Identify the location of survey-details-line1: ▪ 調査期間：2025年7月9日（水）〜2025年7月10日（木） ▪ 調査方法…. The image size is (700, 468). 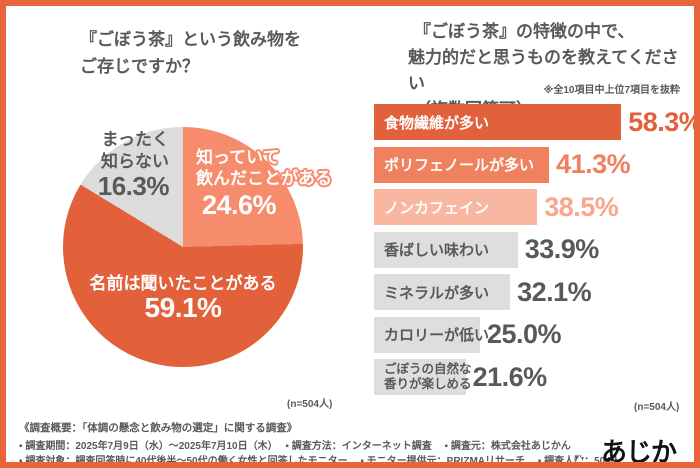
(295, 446).